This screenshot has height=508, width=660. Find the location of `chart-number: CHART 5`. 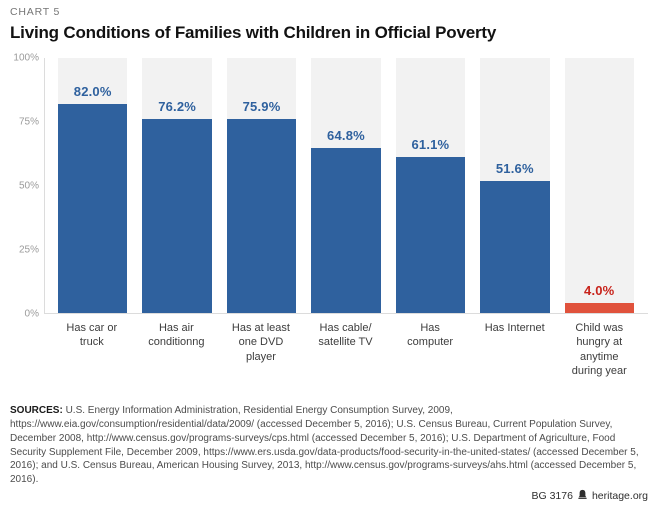

chart-number: CHART 5 is located at coordinates (35, 12).